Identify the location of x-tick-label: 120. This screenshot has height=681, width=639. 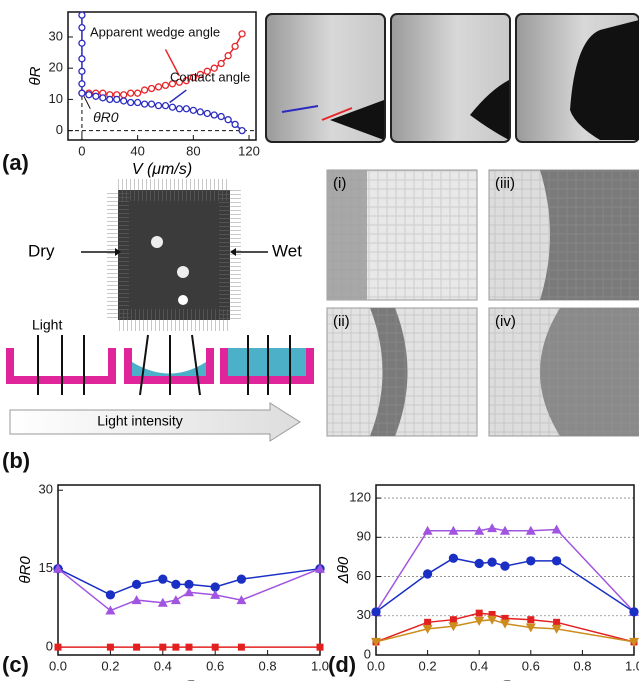
(249, 150).